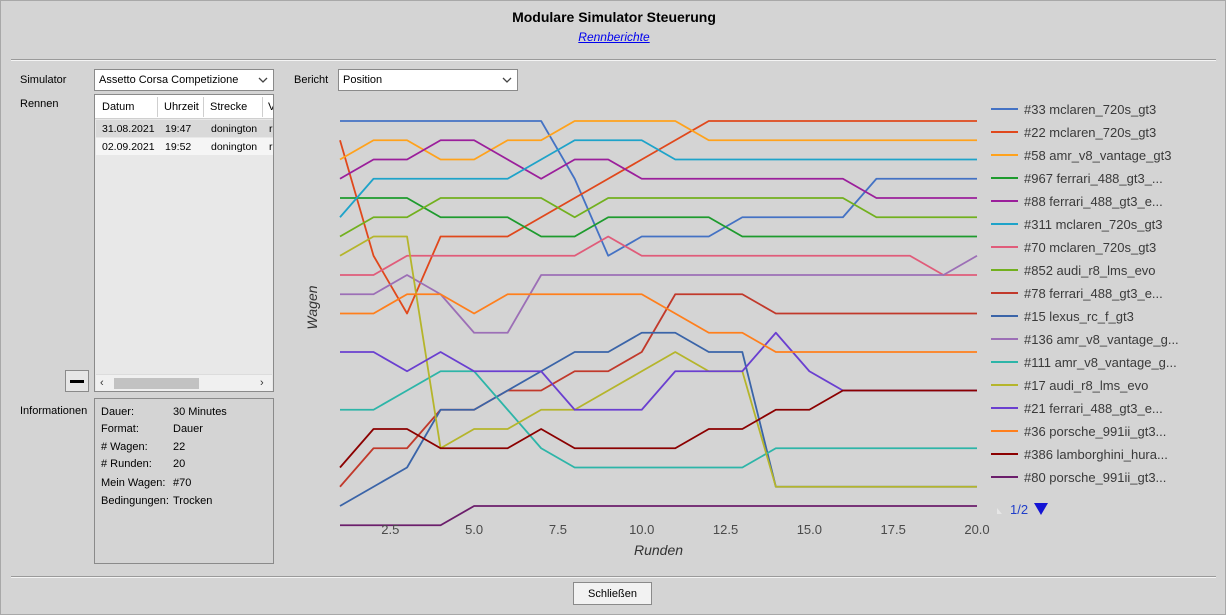 The image size is (1226, 615). I want to click on cell-uhrzeit: 19:47, so click(178, 129).